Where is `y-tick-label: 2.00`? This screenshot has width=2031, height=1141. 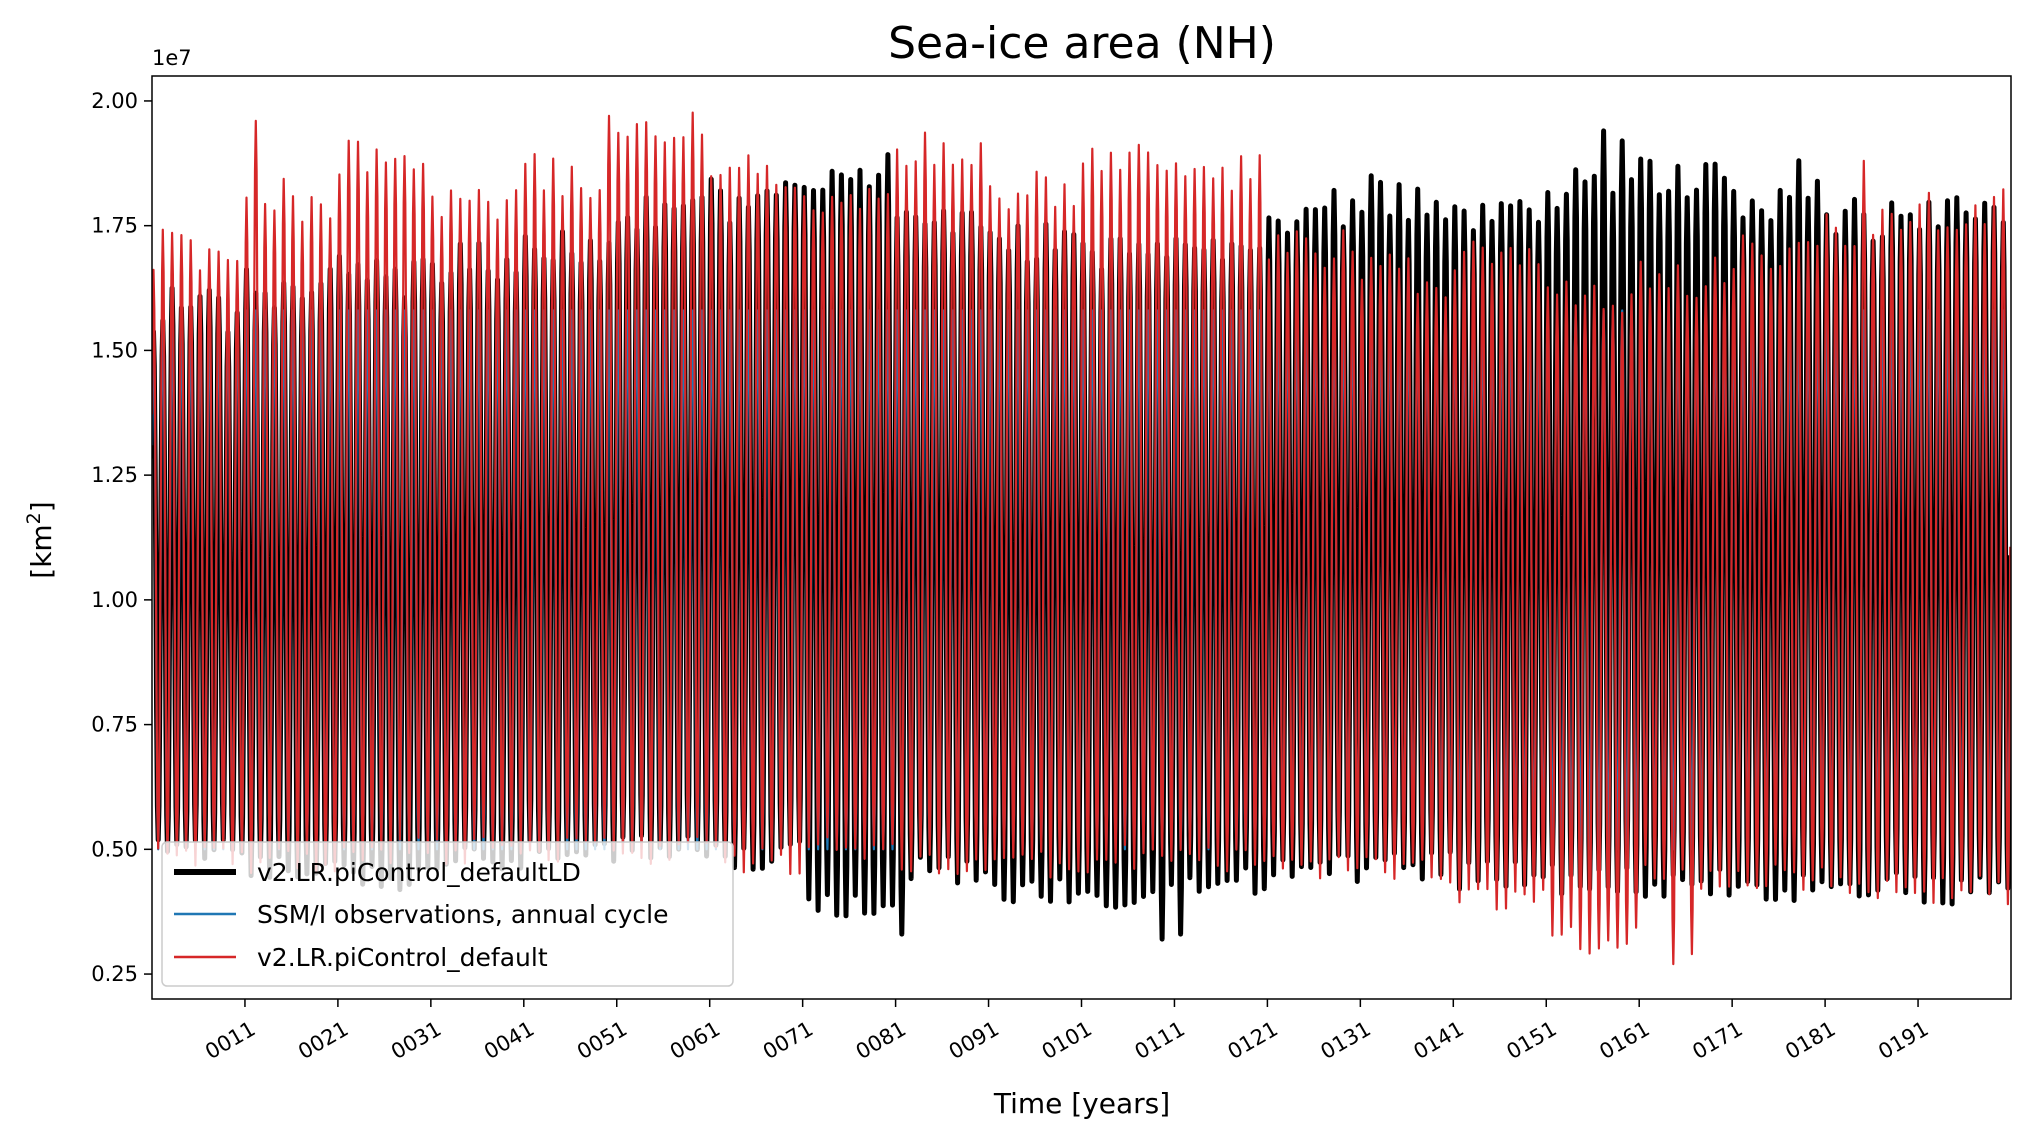 y-tick-label: 2.00 is located at coordinates (114, 101).